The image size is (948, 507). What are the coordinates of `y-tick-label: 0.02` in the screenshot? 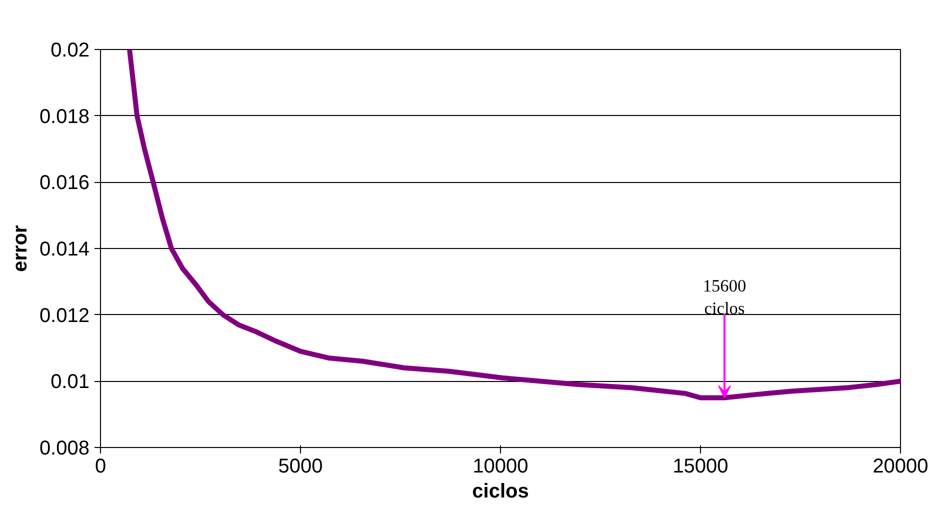 It's located at (70, 51).